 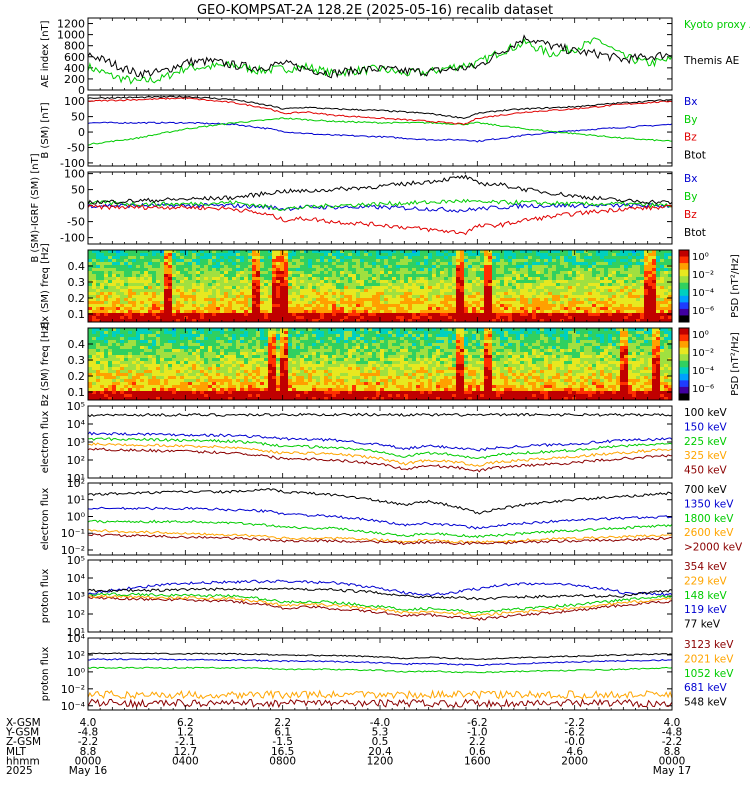 What do you see at coordinates (695, 233) in the screenshot?
I see `legend-entry: Btot` at bounding box center [695, 233].